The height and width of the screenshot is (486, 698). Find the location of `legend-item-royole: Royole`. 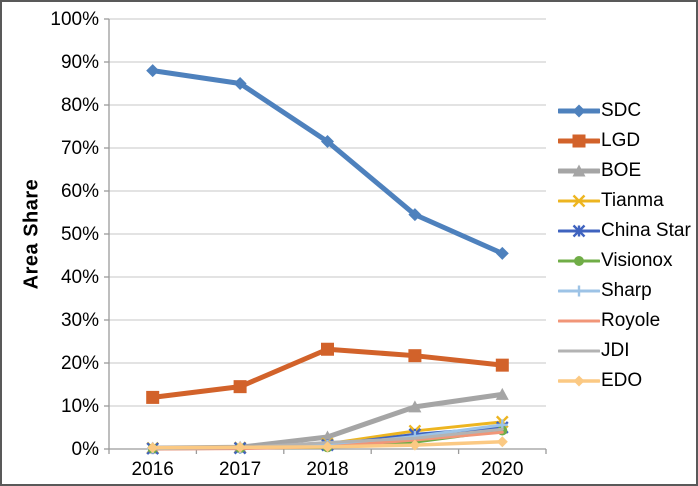

legend-item-royole: Royole is located at coordinates (624, 321).